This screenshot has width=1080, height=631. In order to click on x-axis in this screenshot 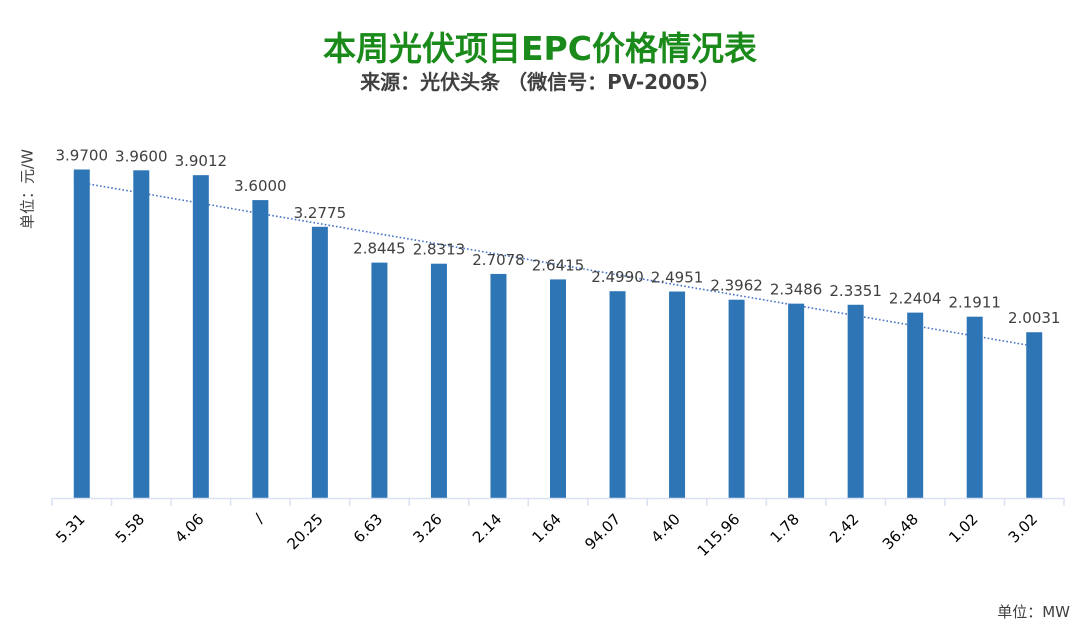, I will do `click(558, 501)`.